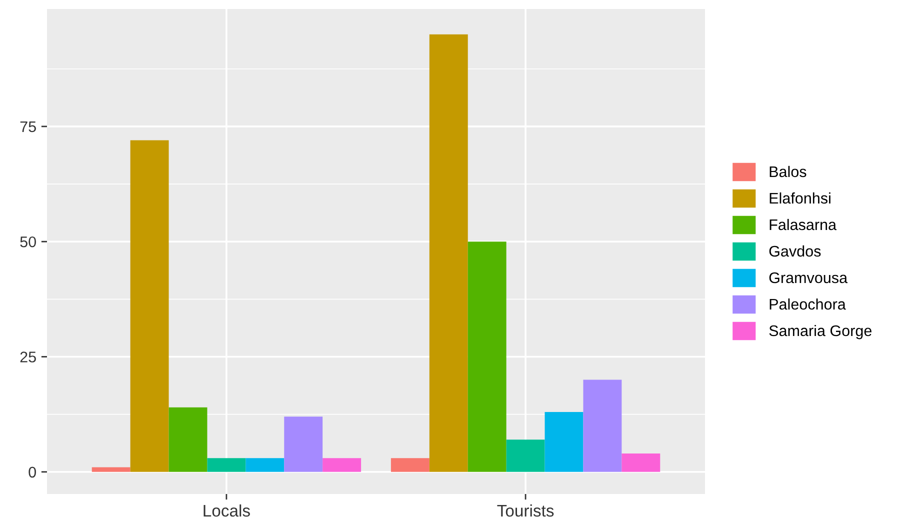 The image size is (919, 526). I want to click on y-tick-label: 25, so click(28, 357).